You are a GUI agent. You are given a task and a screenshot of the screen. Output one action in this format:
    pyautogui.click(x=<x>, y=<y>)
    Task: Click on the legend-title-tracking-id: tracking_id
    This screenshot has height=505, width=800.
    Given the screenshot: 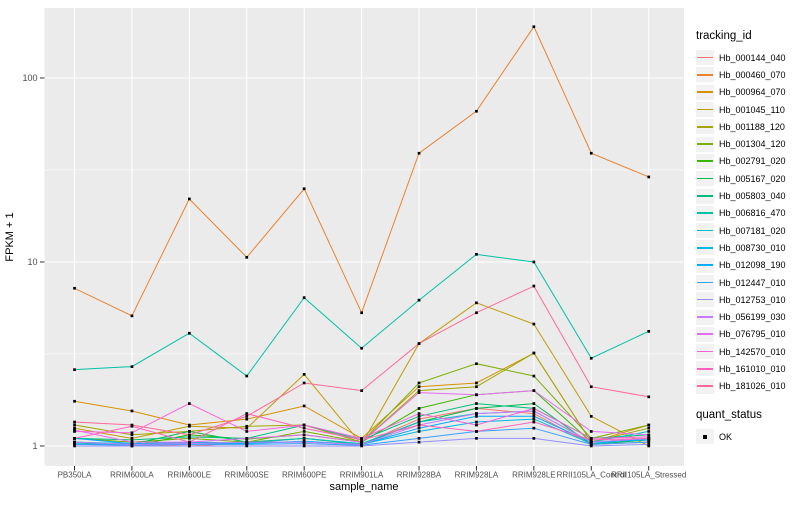 What is the action you would take?
    pyautogui.click(x=724, y=36)
    